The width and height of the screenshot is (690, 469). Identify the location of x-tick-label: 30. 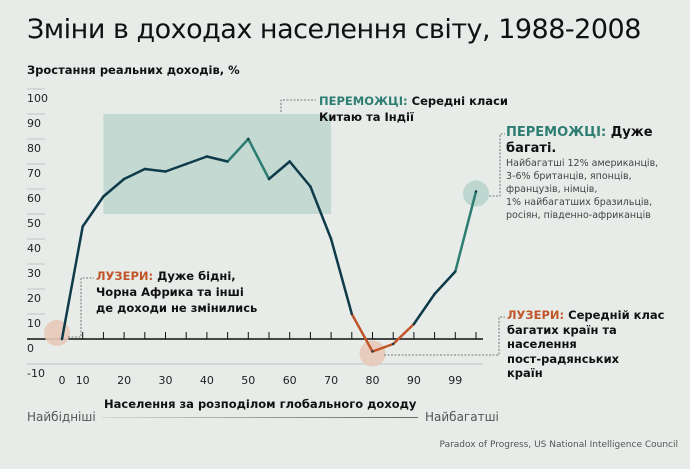
(166, 380).